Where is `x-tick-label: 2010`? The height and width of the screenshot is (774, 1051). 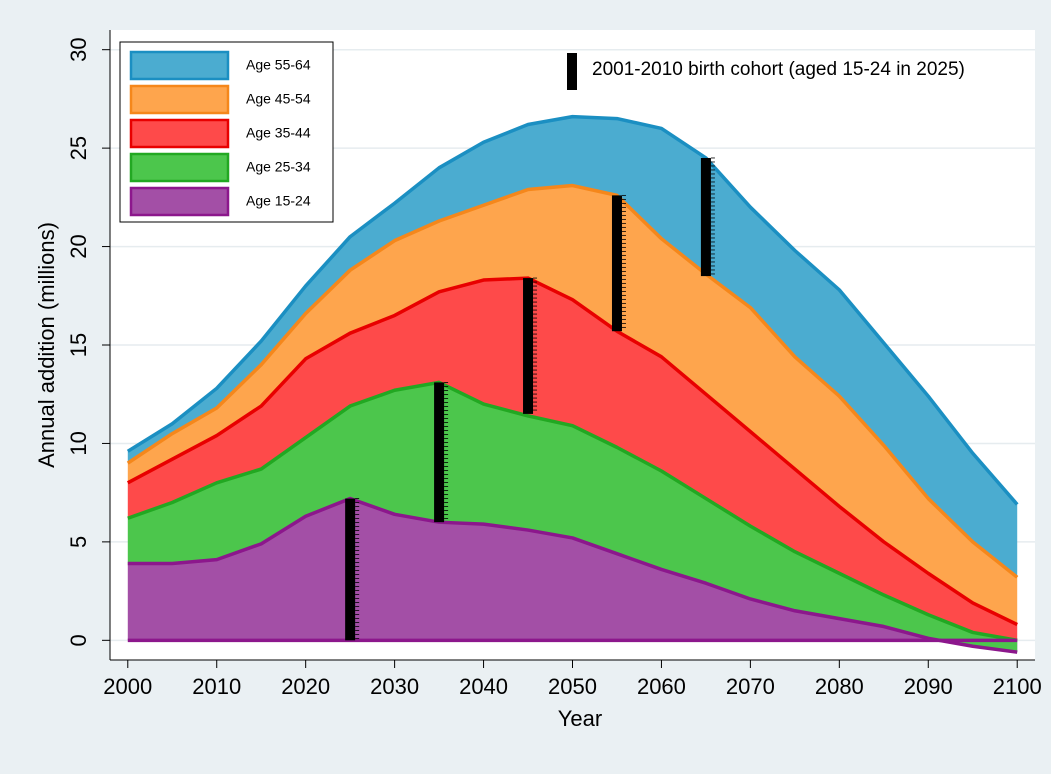 x-tick-label: 2010 is located at coordinates (216, 686).